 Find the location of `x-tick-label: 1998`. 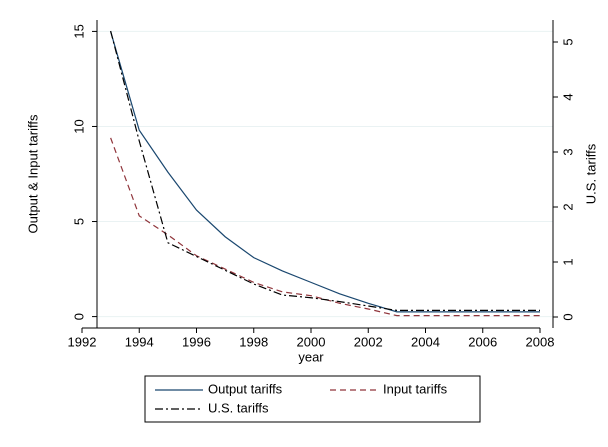

x-tick-label: 1998 is located at coordinates (253, 341).